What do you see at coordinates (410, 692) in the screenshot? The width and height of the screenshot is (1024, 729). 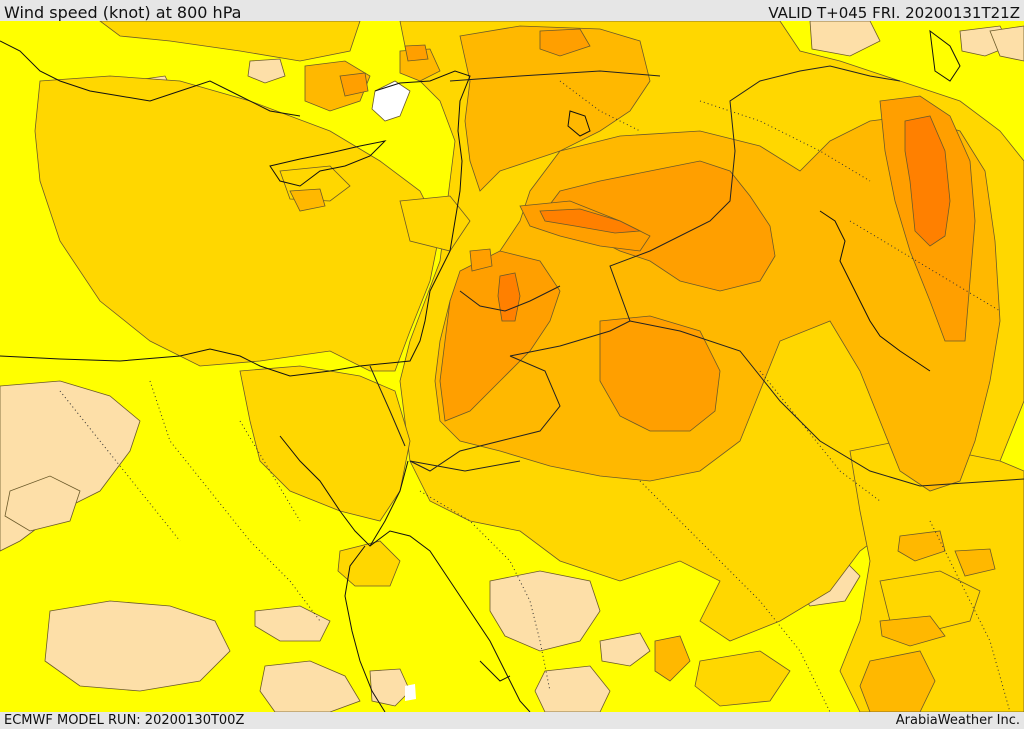 I see `calm-area-small` at bounding box center [410, 692].